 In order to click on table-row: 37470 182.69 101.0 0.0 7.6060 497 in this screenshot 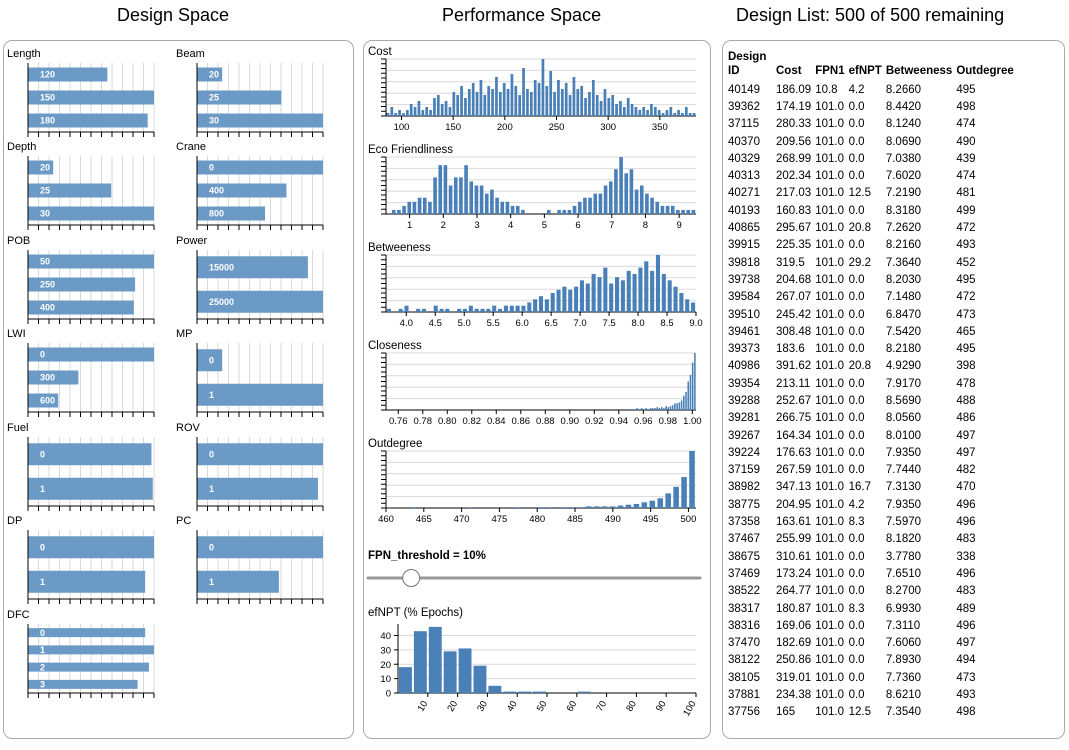, I will do `click(873, 643)`.